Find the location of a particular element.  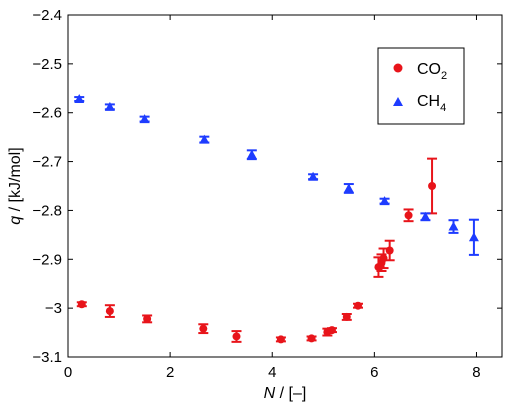

x-tick-label: 8 is located at coordinates (476, 372).